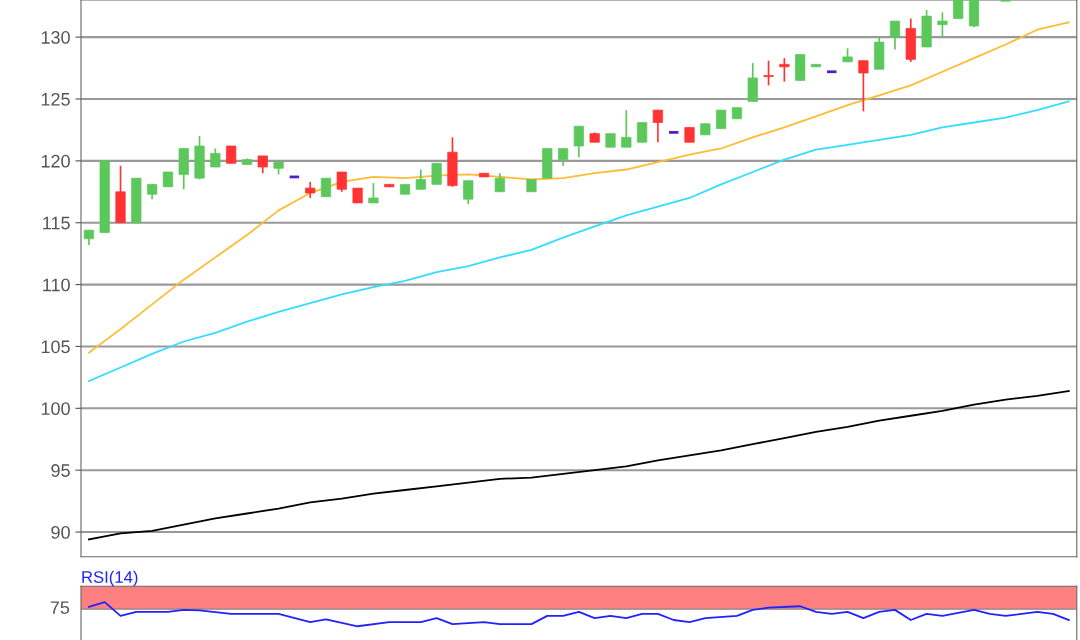  Describe the element at coordinates (60, 607) in the screenshot. I see `text: 75` at that location.